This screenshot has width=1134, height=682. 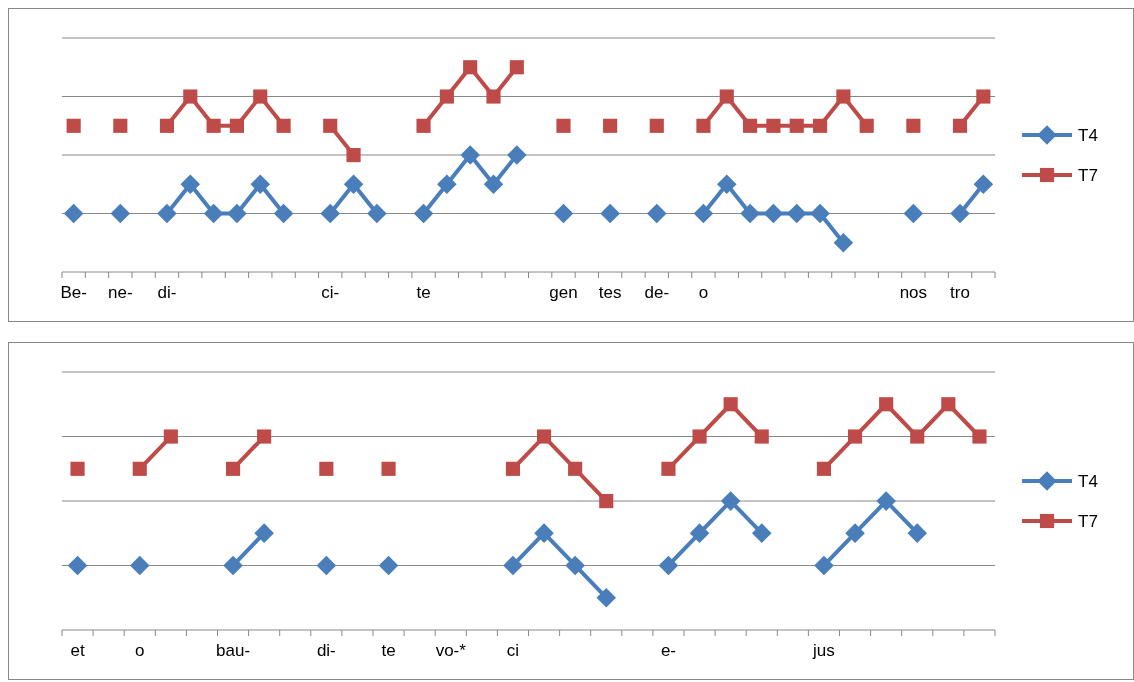 I want to click on x-tick-label: vo-*, so click(x=451, y=650).